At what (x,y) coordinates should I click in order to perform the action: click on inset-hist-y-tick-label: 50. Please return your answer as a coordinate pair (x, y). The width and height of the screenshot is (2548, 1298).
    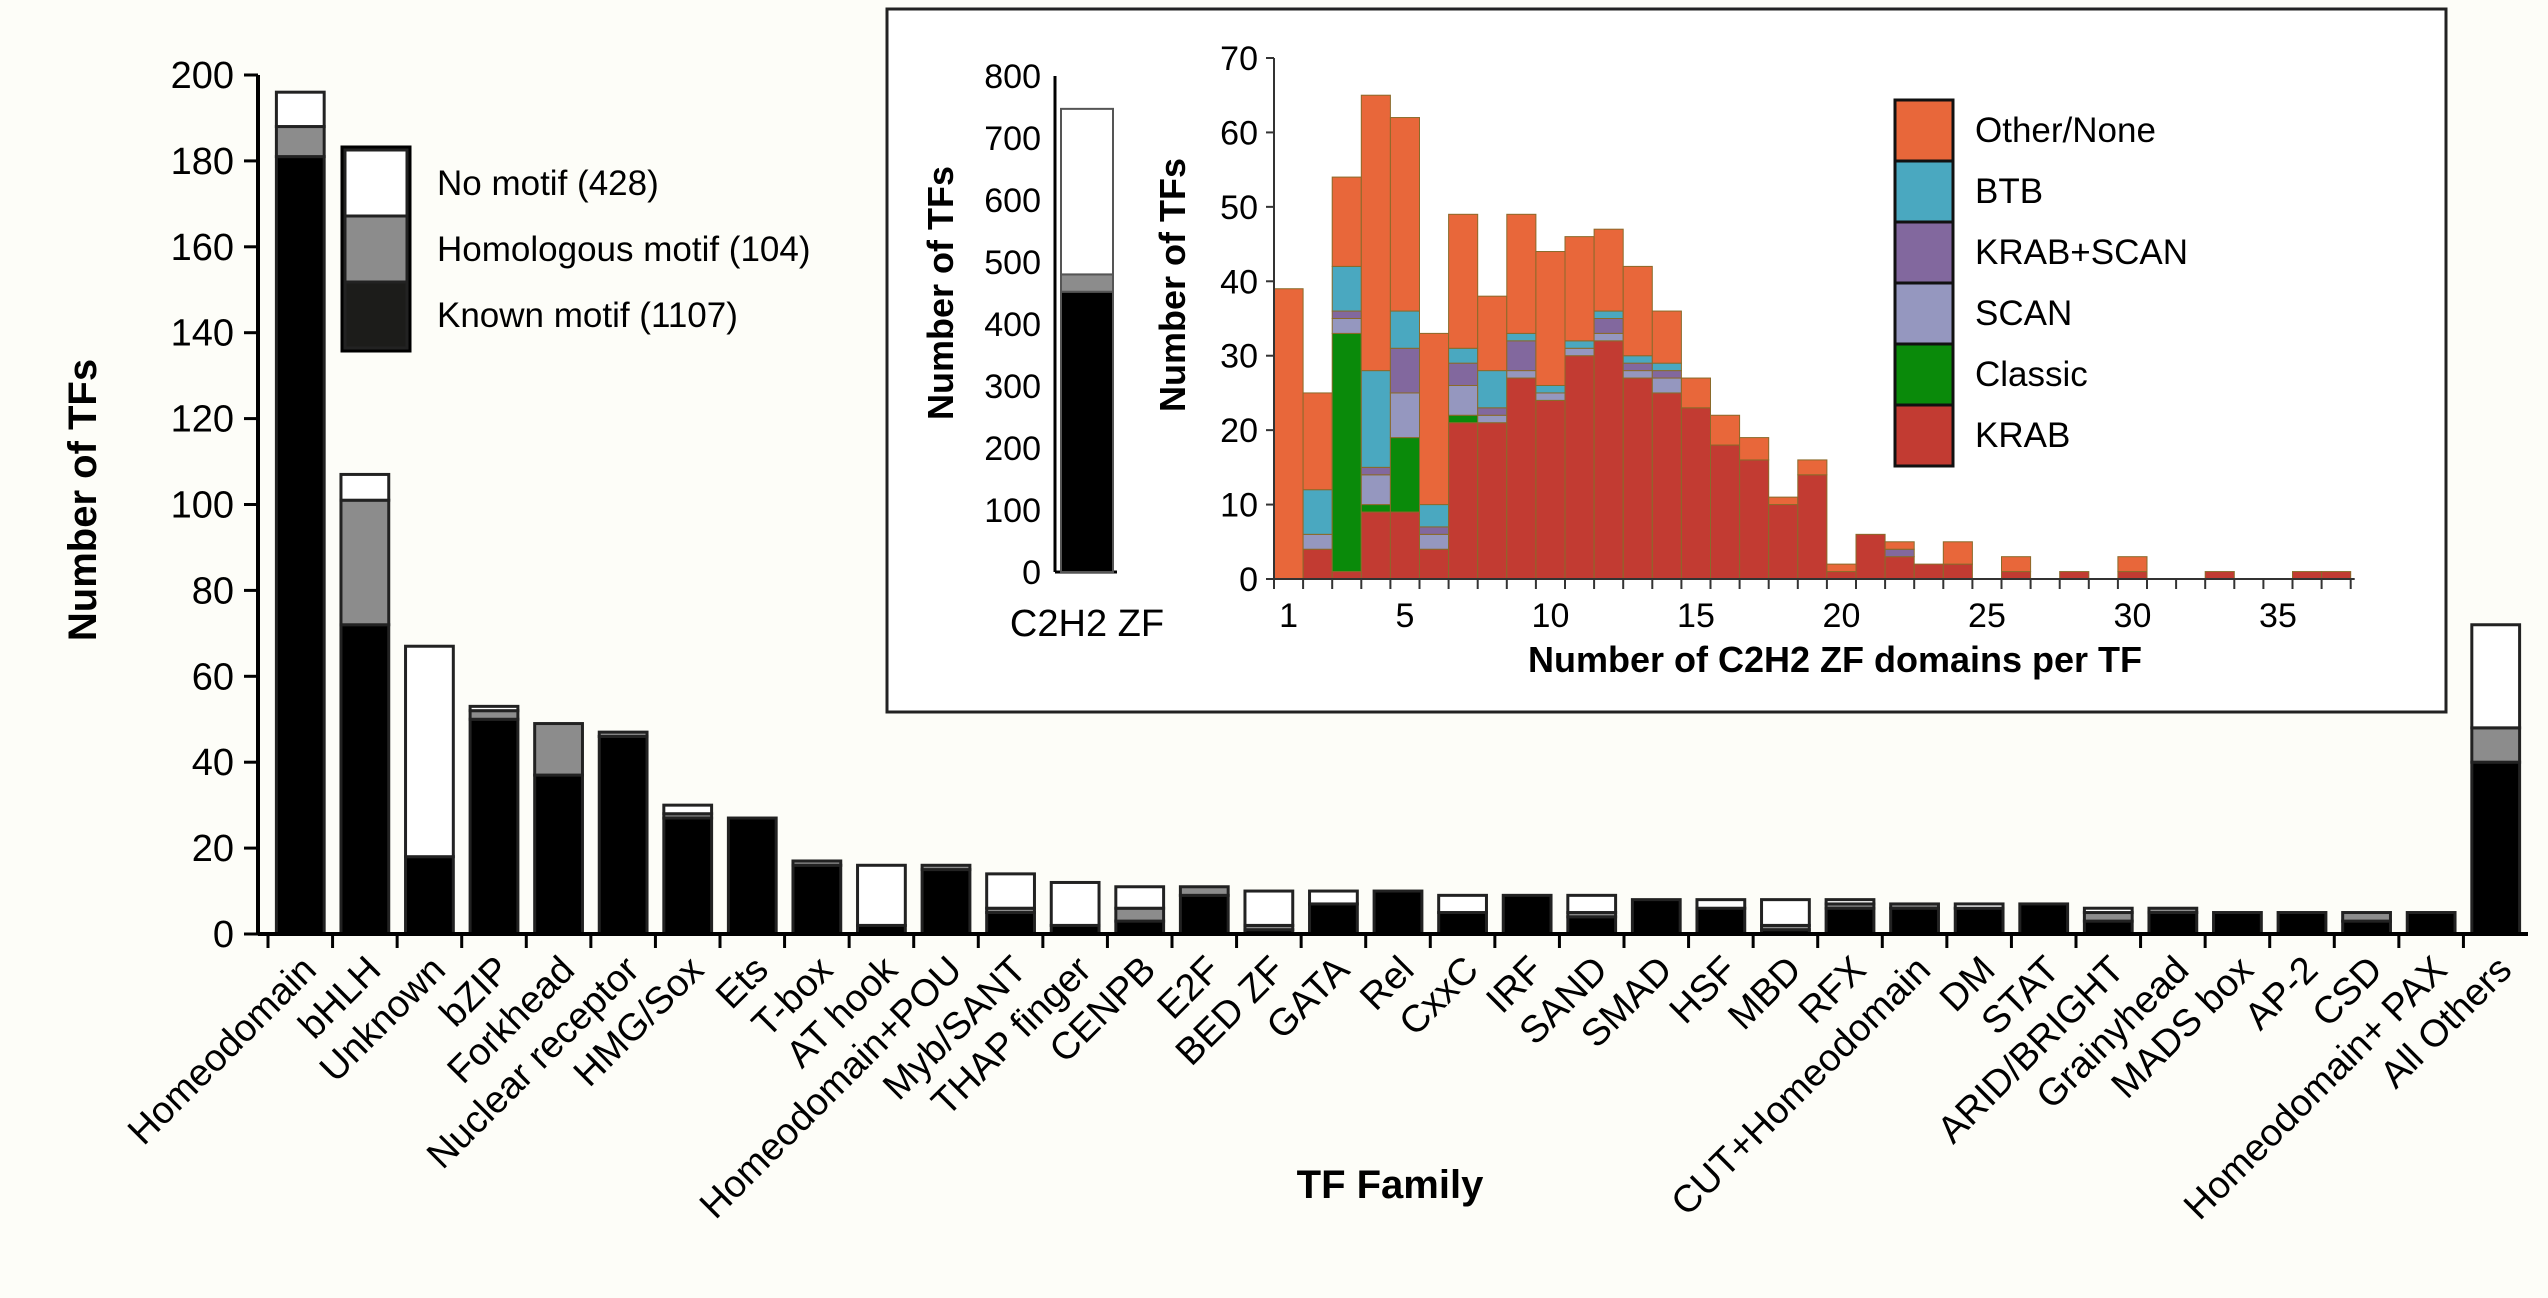
    Looking at the image, I should click on (1239, 208).